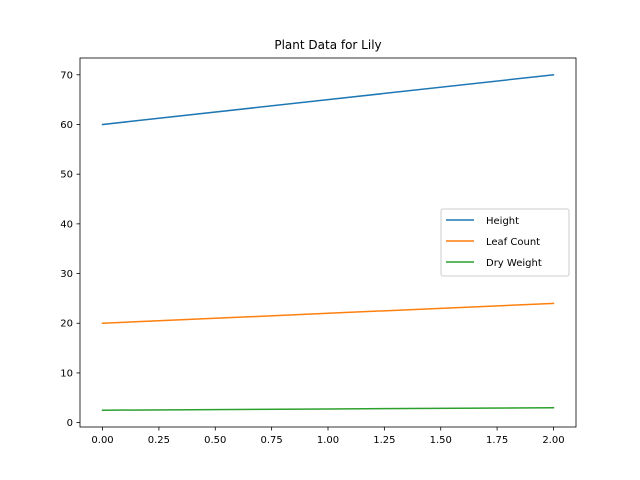 This screenshot has height=480, width=640. What do you see at coordinates (553, 440) in the screenshot?
I see `x-tick-label: 2.00` at bounding box center [553, 440].